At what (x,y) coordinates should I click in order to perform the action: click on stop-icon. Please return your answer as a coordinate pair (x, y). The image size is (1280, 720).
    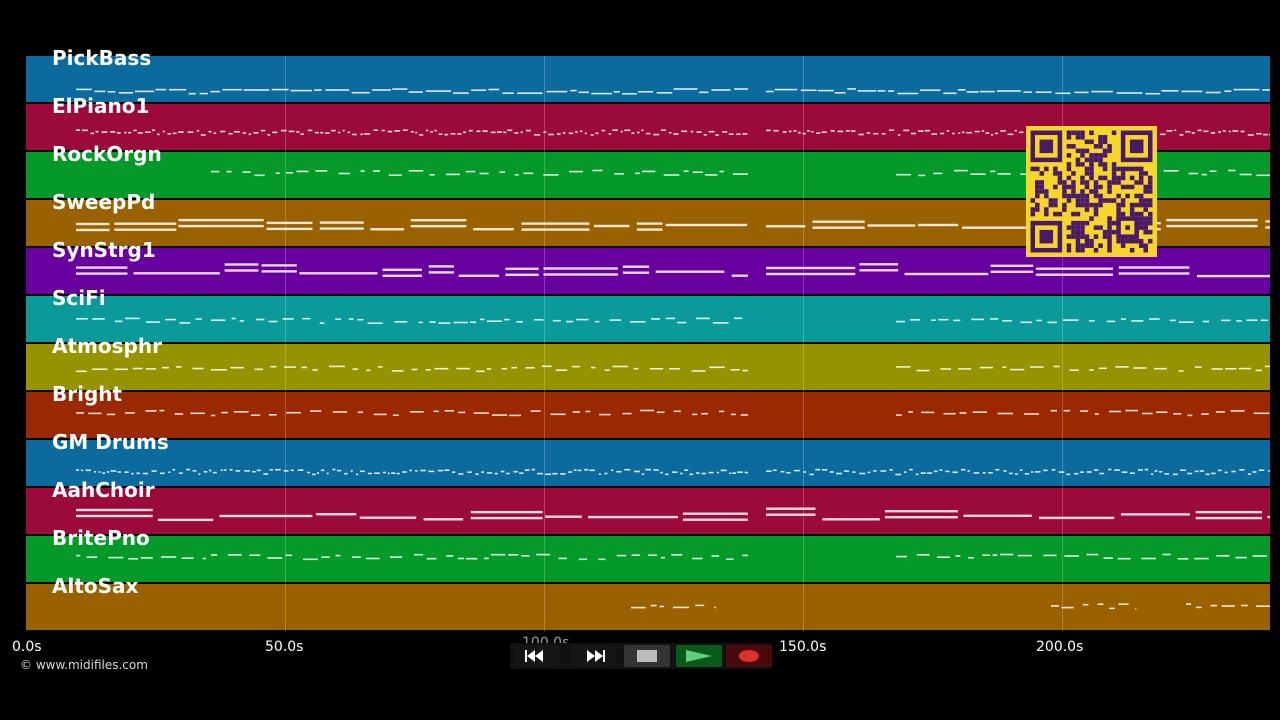
    Looking at the image, I should click on (647, 656).